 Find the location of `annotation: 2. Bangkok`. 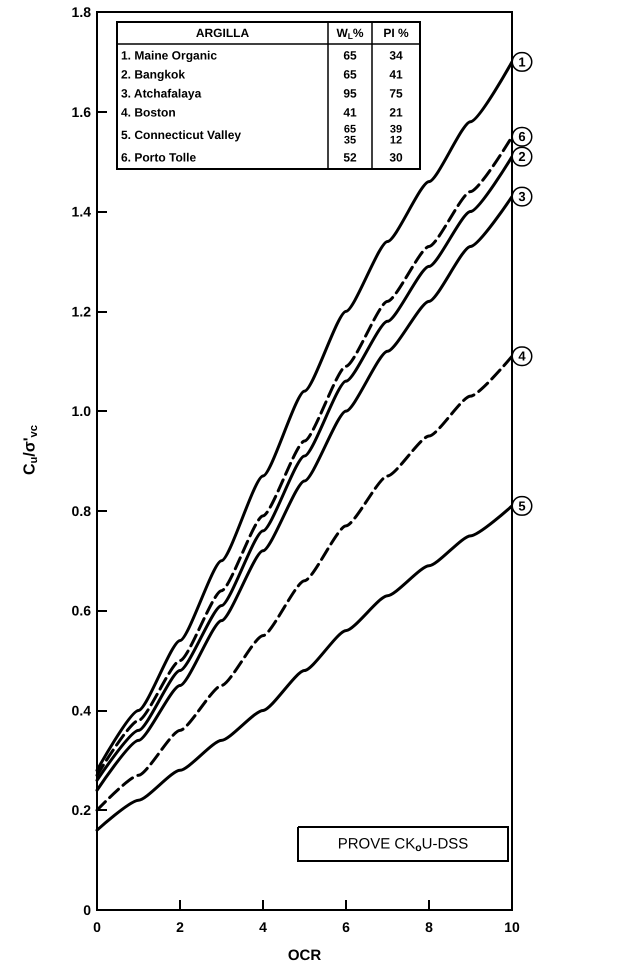

annotation: 2. Bangkok is located at coordinates (153, 75).